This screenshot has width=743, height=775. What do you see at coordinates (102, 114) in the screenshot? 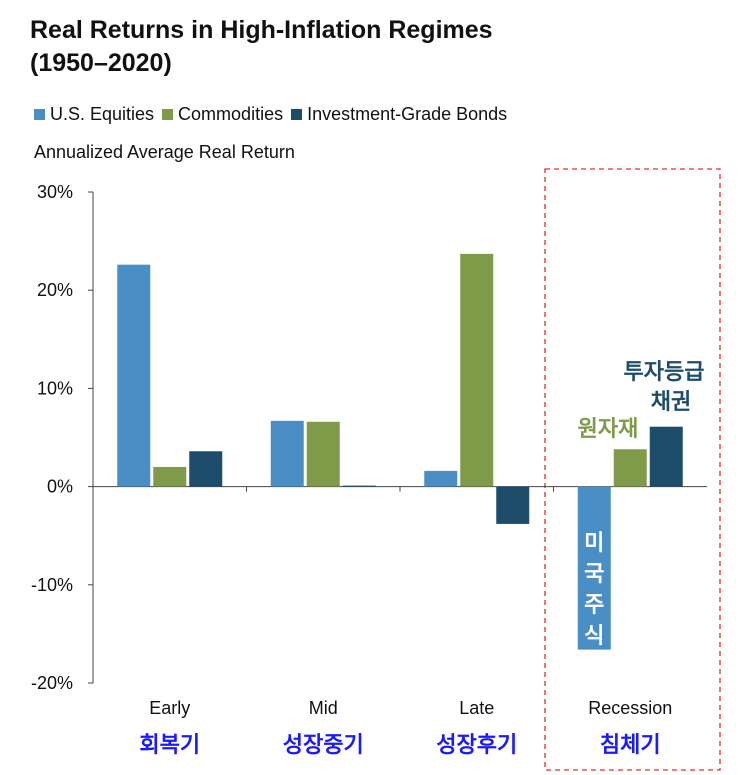
I see `legend-label-equities: U.S. Equities` at bounding box center [102, 114].